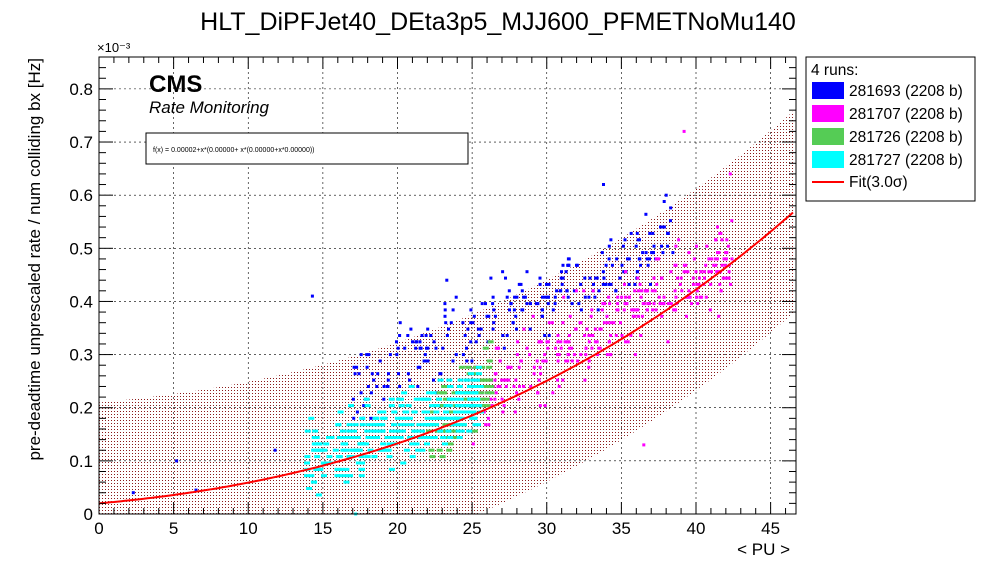 The width and height of the screenshot is (996, 572). What do you see at coordinates (81, 195) in the screenshot?
I see `y-tick-label: 0.6` at bounding box center [81, 195].